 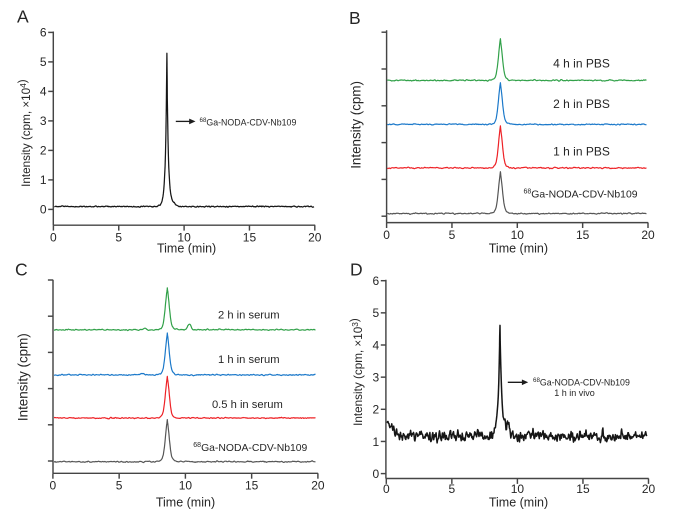 What do you see at coordinates (356, 270) in the screenshot?
I see `svg-text: D` at bounding box center [356, 270].